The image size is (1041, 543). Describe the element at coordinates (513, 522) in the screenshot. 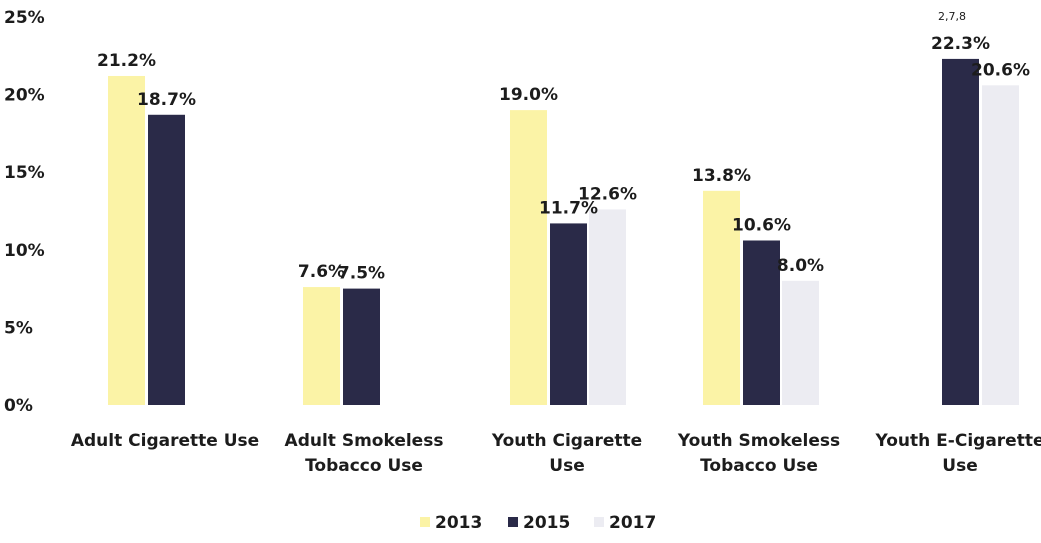

I see `legend-swatch-2015` at that location.